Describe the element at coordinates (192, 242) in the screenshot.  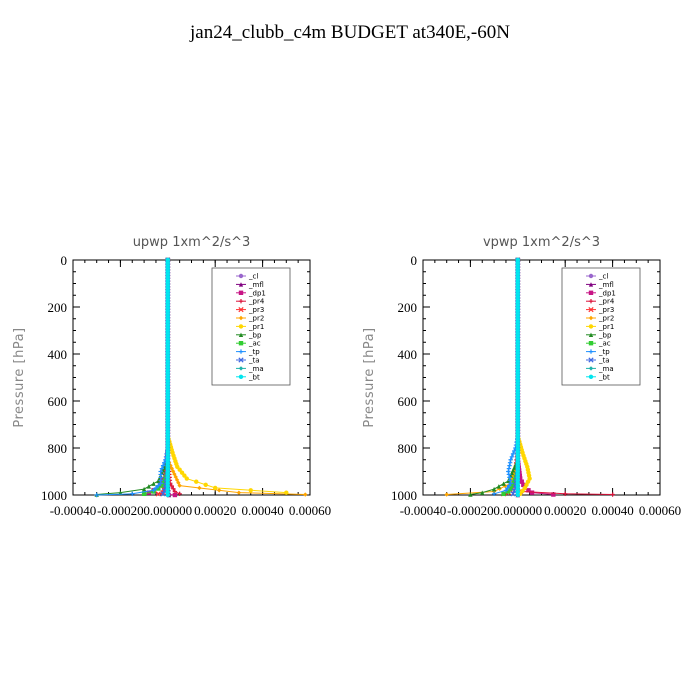
I see `panel-title: upwp 1xm^2/s^3` at that location.